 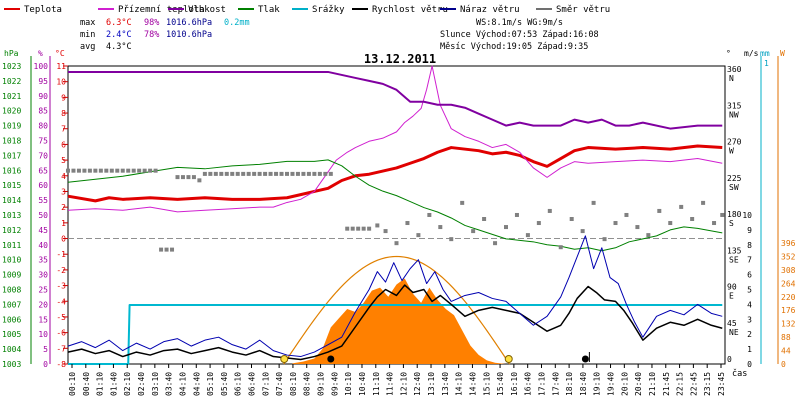 I want to click on pressure-tick: 1015, so click(x=11, y=185).